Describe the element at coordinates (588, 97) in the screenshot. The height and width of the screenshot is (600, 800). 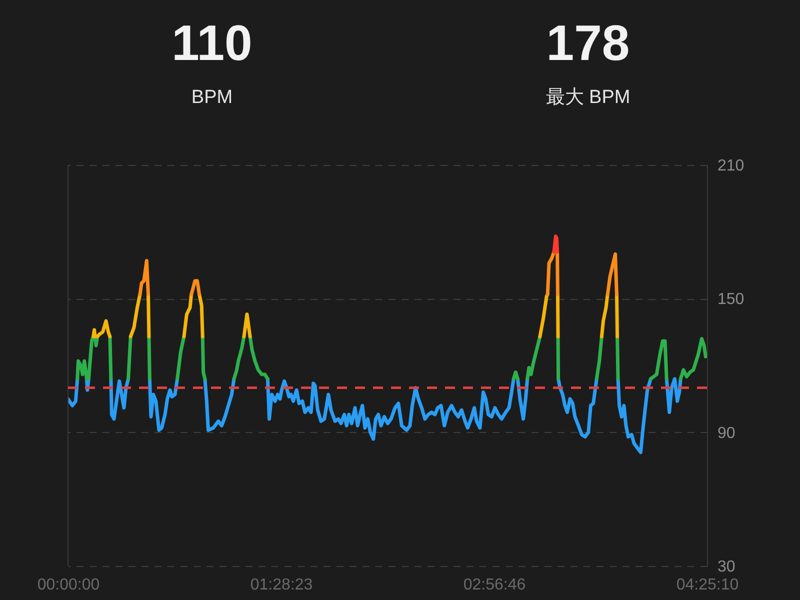
I see `text: 最大 BPM` at that location.